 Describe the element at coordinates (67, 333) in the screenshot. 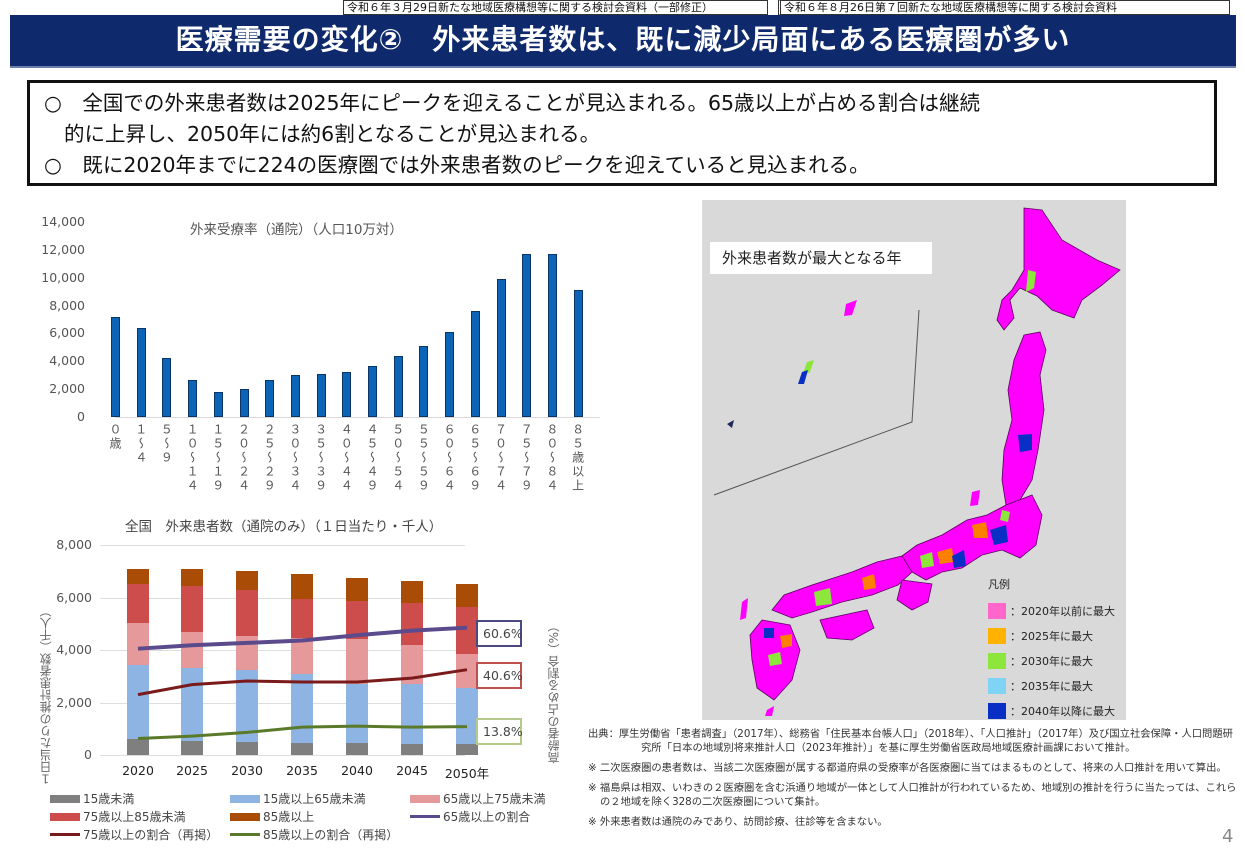

I see `y-tick-label: 6,000` at that location.